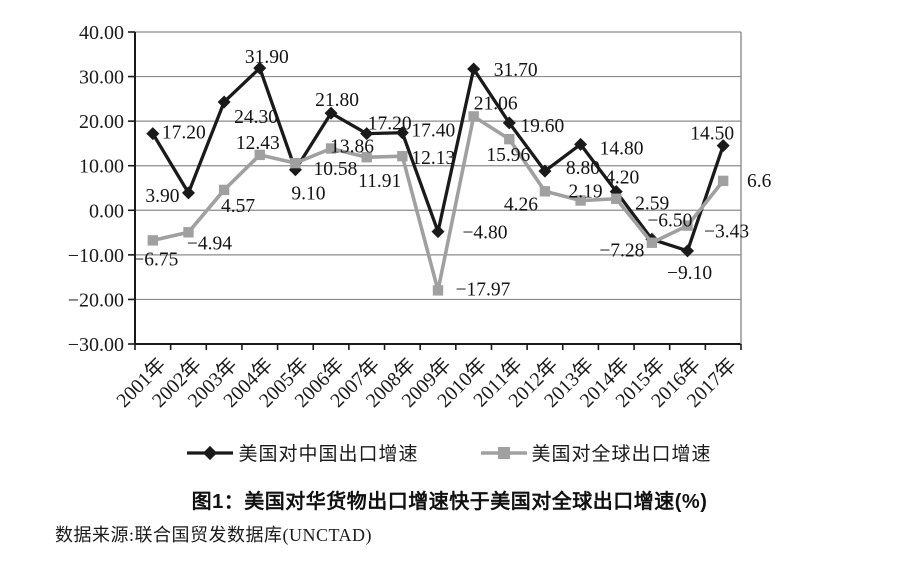  Describe the element at coordinates (622, 148) in the screenshot. I see `data-label: 14.80` at that location.